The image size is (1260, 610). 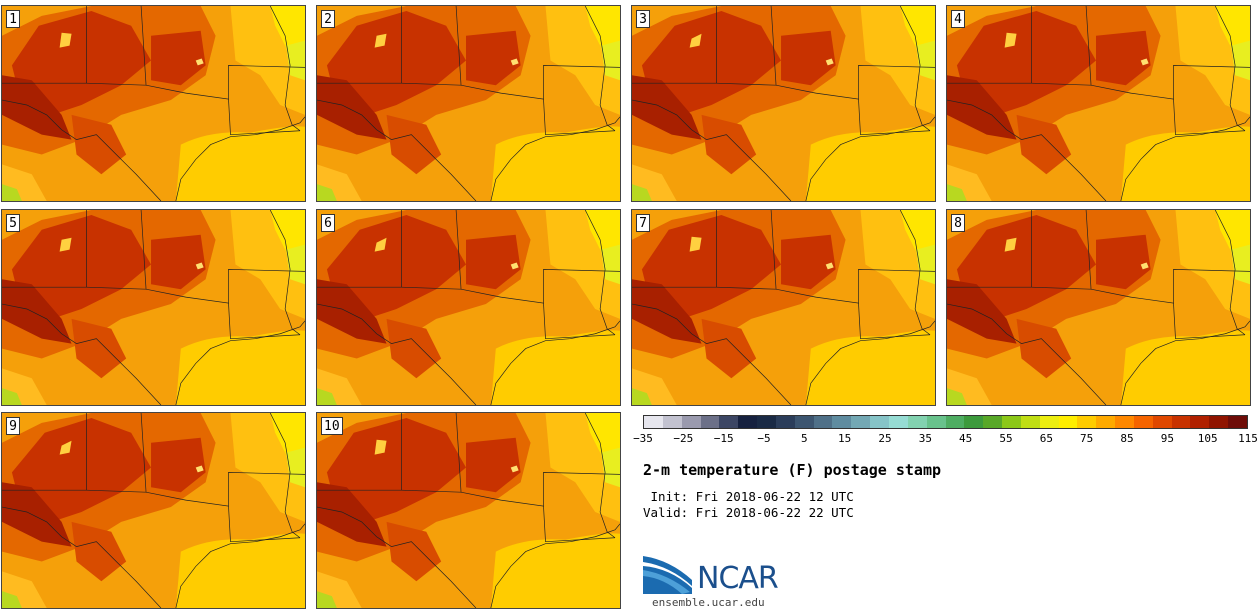 What do you see at coordinates (738, 578) in the screenshot?
I see `ncar-logo-text: NCAR` at bounding box center [738, 578].